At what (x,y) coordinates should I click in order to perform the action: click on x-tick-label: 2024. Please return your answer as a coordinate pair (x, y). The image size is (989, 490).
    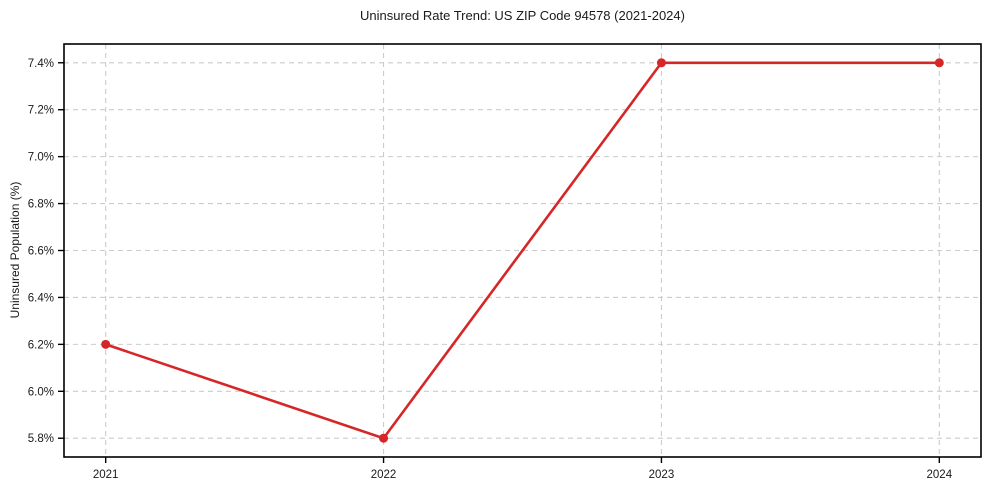
    Looking at the image, I should click on (940, 475).